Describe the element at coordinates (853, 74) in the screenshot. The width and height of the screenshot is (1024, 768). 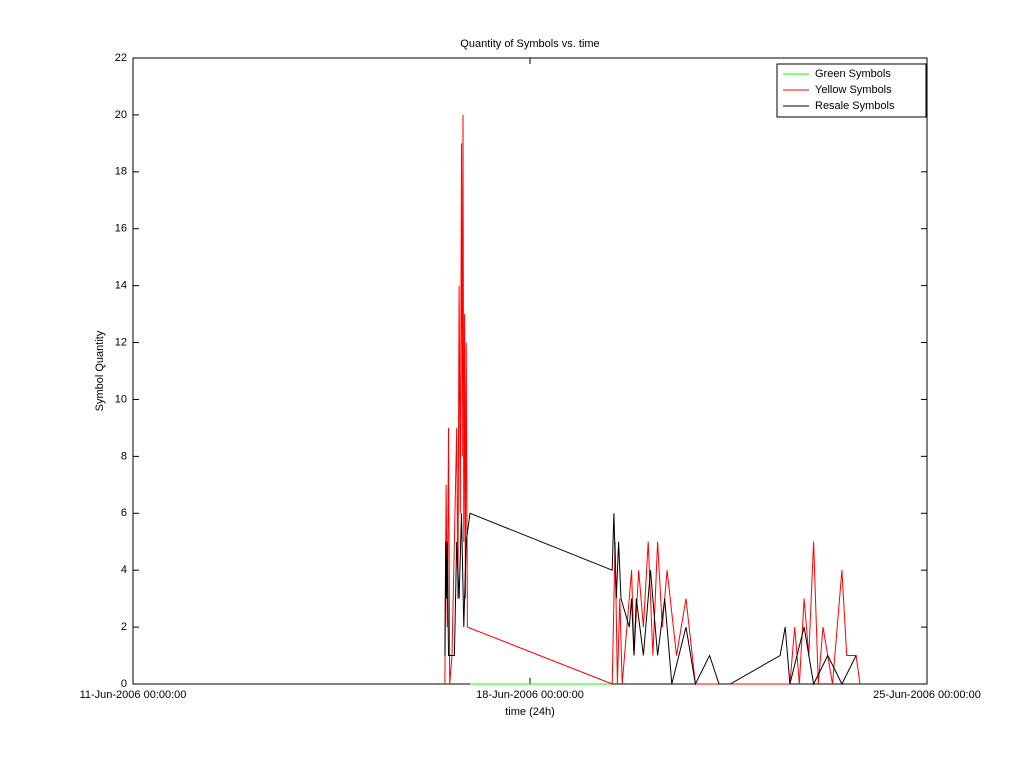
I see `legend-label: Green Symbols` at that location.